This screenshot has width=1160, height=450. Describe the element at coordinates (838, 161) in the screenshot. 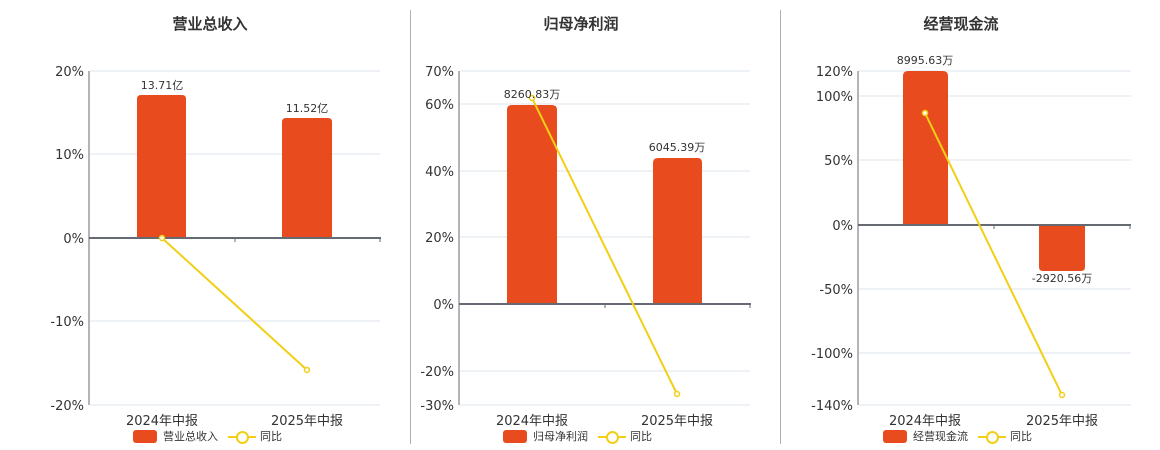

I see `svg-text: 50%` at that location.